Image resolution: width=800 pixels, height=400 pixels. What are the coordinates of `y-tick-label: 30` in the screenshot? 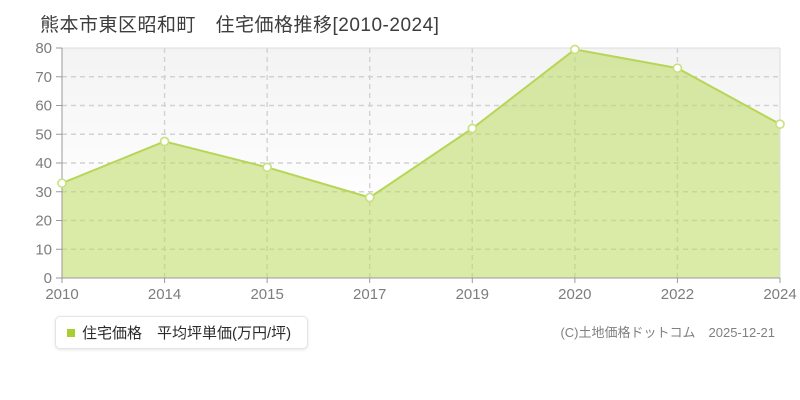 It's located at (43, 192).